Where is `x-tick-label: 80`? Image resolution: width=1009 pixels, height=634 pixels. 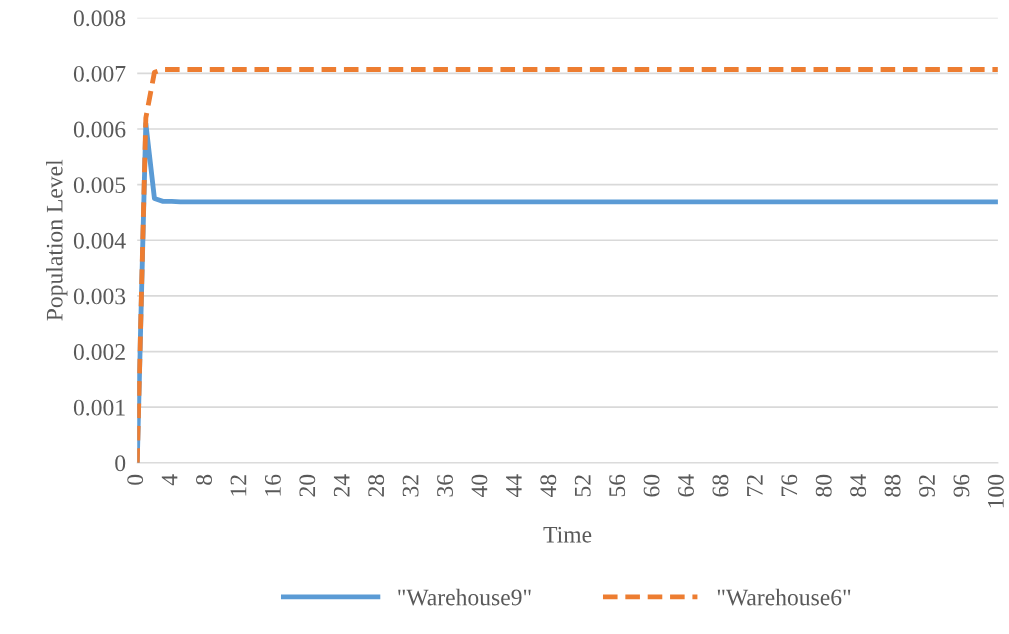
x-tick-label: 80 is located at coordinates (823, 485).